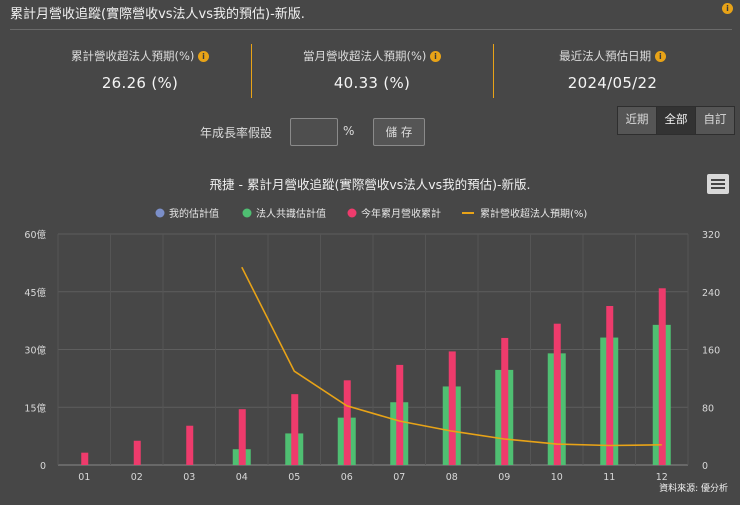 The height and width of the screenshot is (505, 740). Describe the element at coordinates (364, 56) in the screenshot. I see `stat-label: 當月營收超法人預期(%)` at that location.